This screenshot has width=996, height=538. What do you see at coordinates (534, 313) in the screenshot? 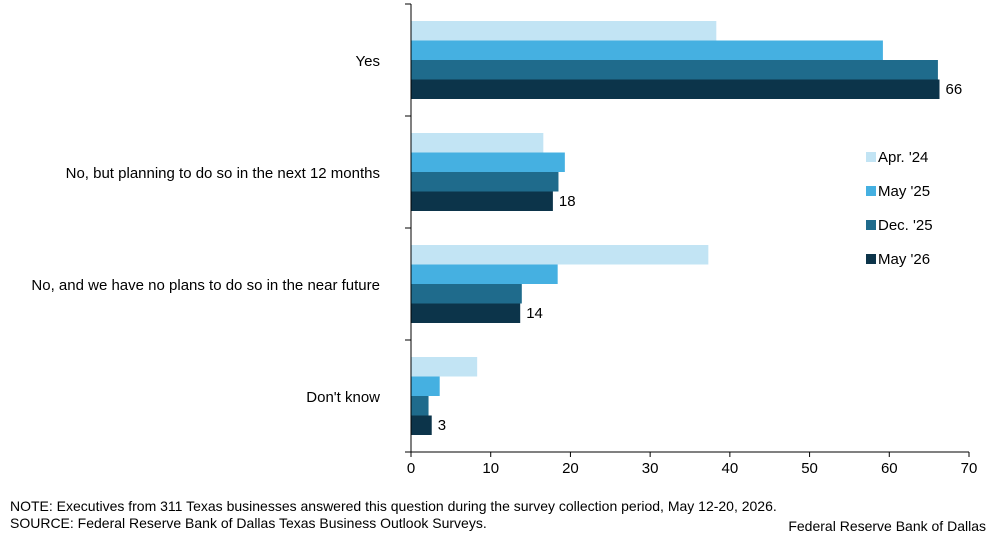
I see `data-label: 14` at bounding box center [534, 313].